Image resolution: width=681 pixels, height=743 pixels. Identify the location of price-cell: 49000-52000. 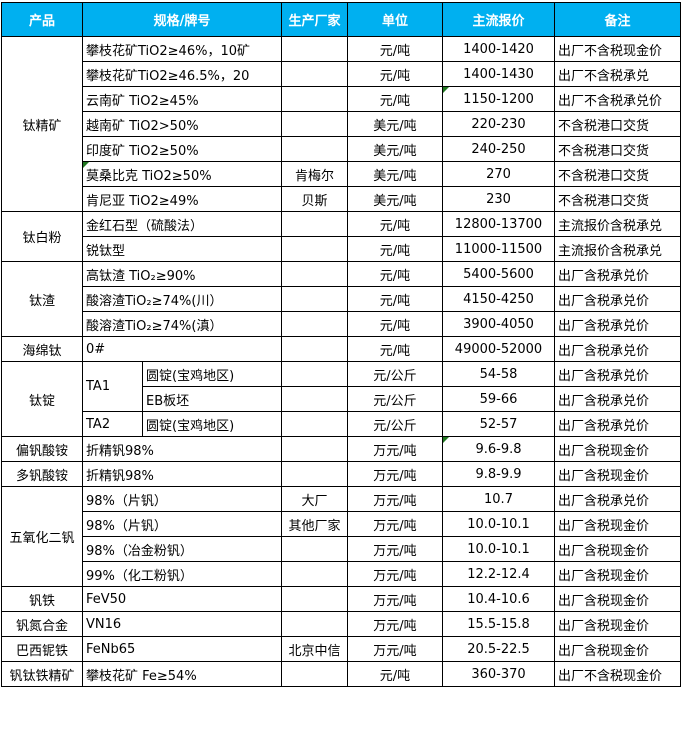
(498, 349).